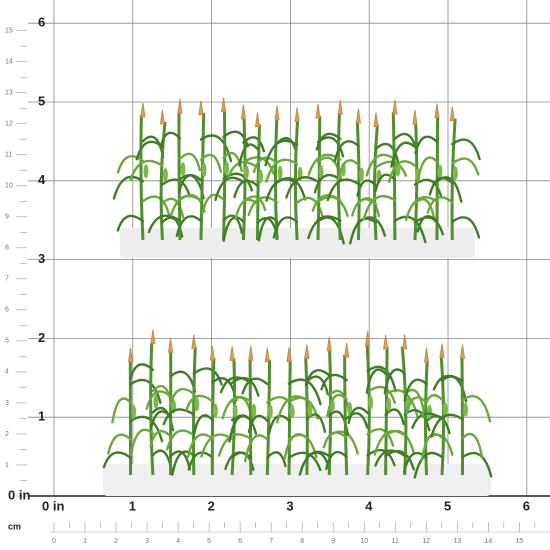 This screenshot has height=550, width=550. Describe the element at coordinates (9, 186) in the screenshot. I see `cm-label: 10` at that location.